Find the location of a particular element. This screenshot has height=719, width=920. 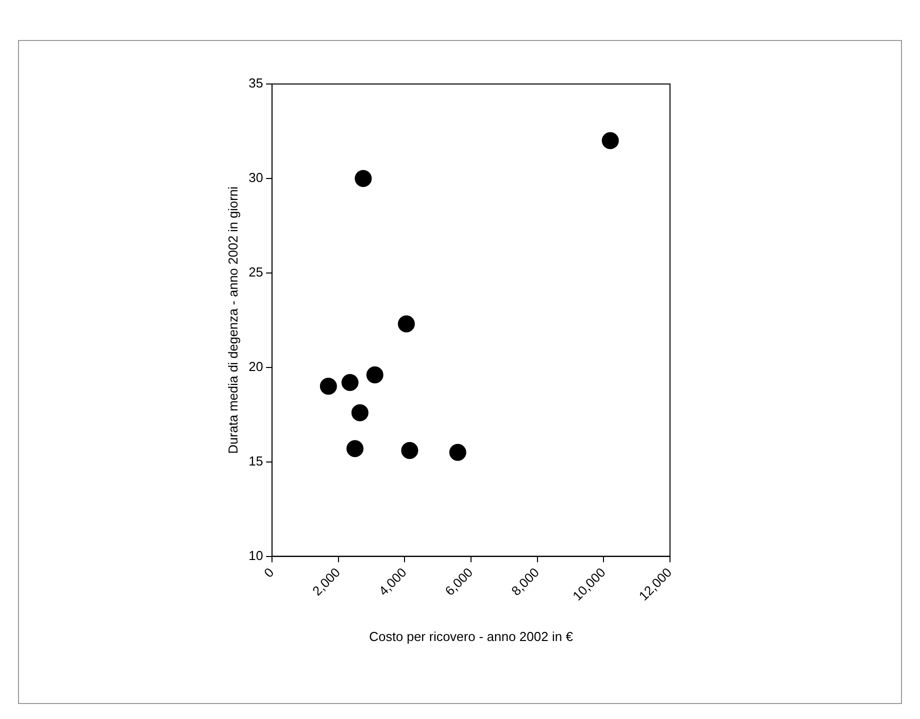

y-tick-label: 35 is located at coordinates (256, 83).